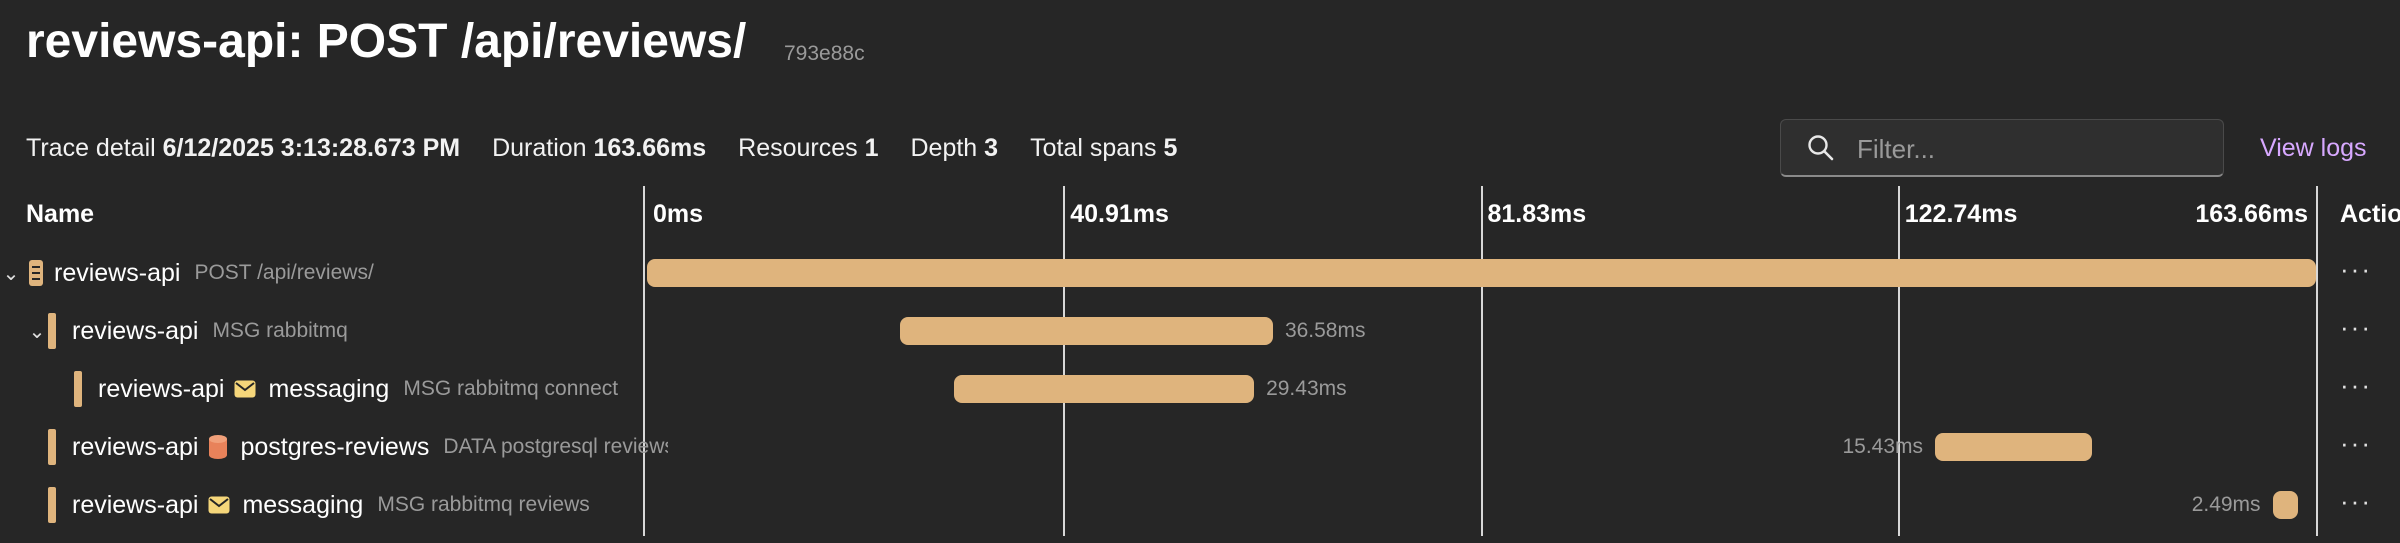  What do you see at coordinates (678, 214) in the screenshot?
I see `timeline-tick-label: 0ms` at bounding box center [678, 214].